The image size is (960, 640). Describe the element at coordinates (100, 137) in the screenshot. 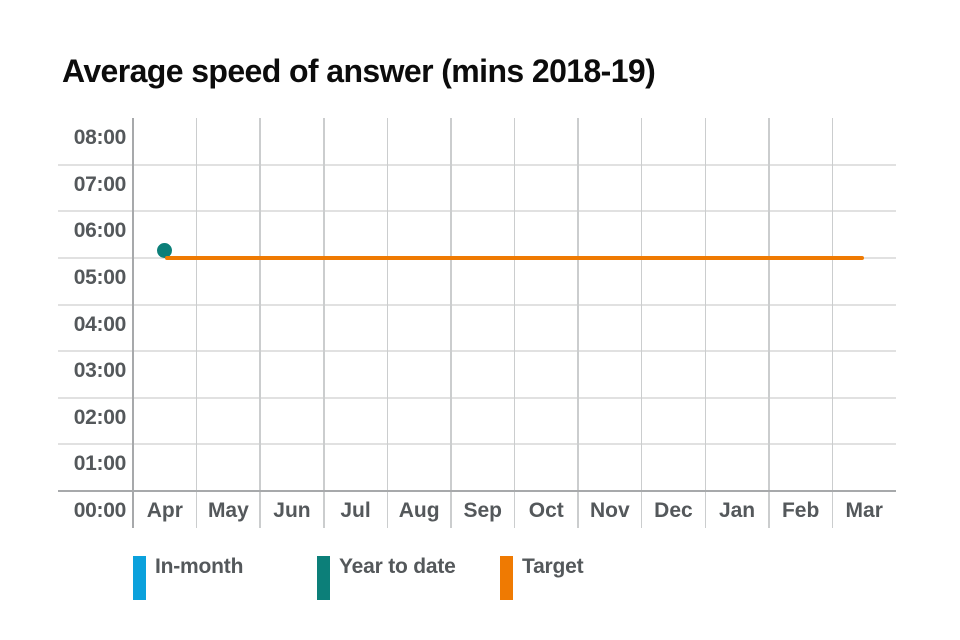

I see `y-axis-tick-label: 08:00` at that location.